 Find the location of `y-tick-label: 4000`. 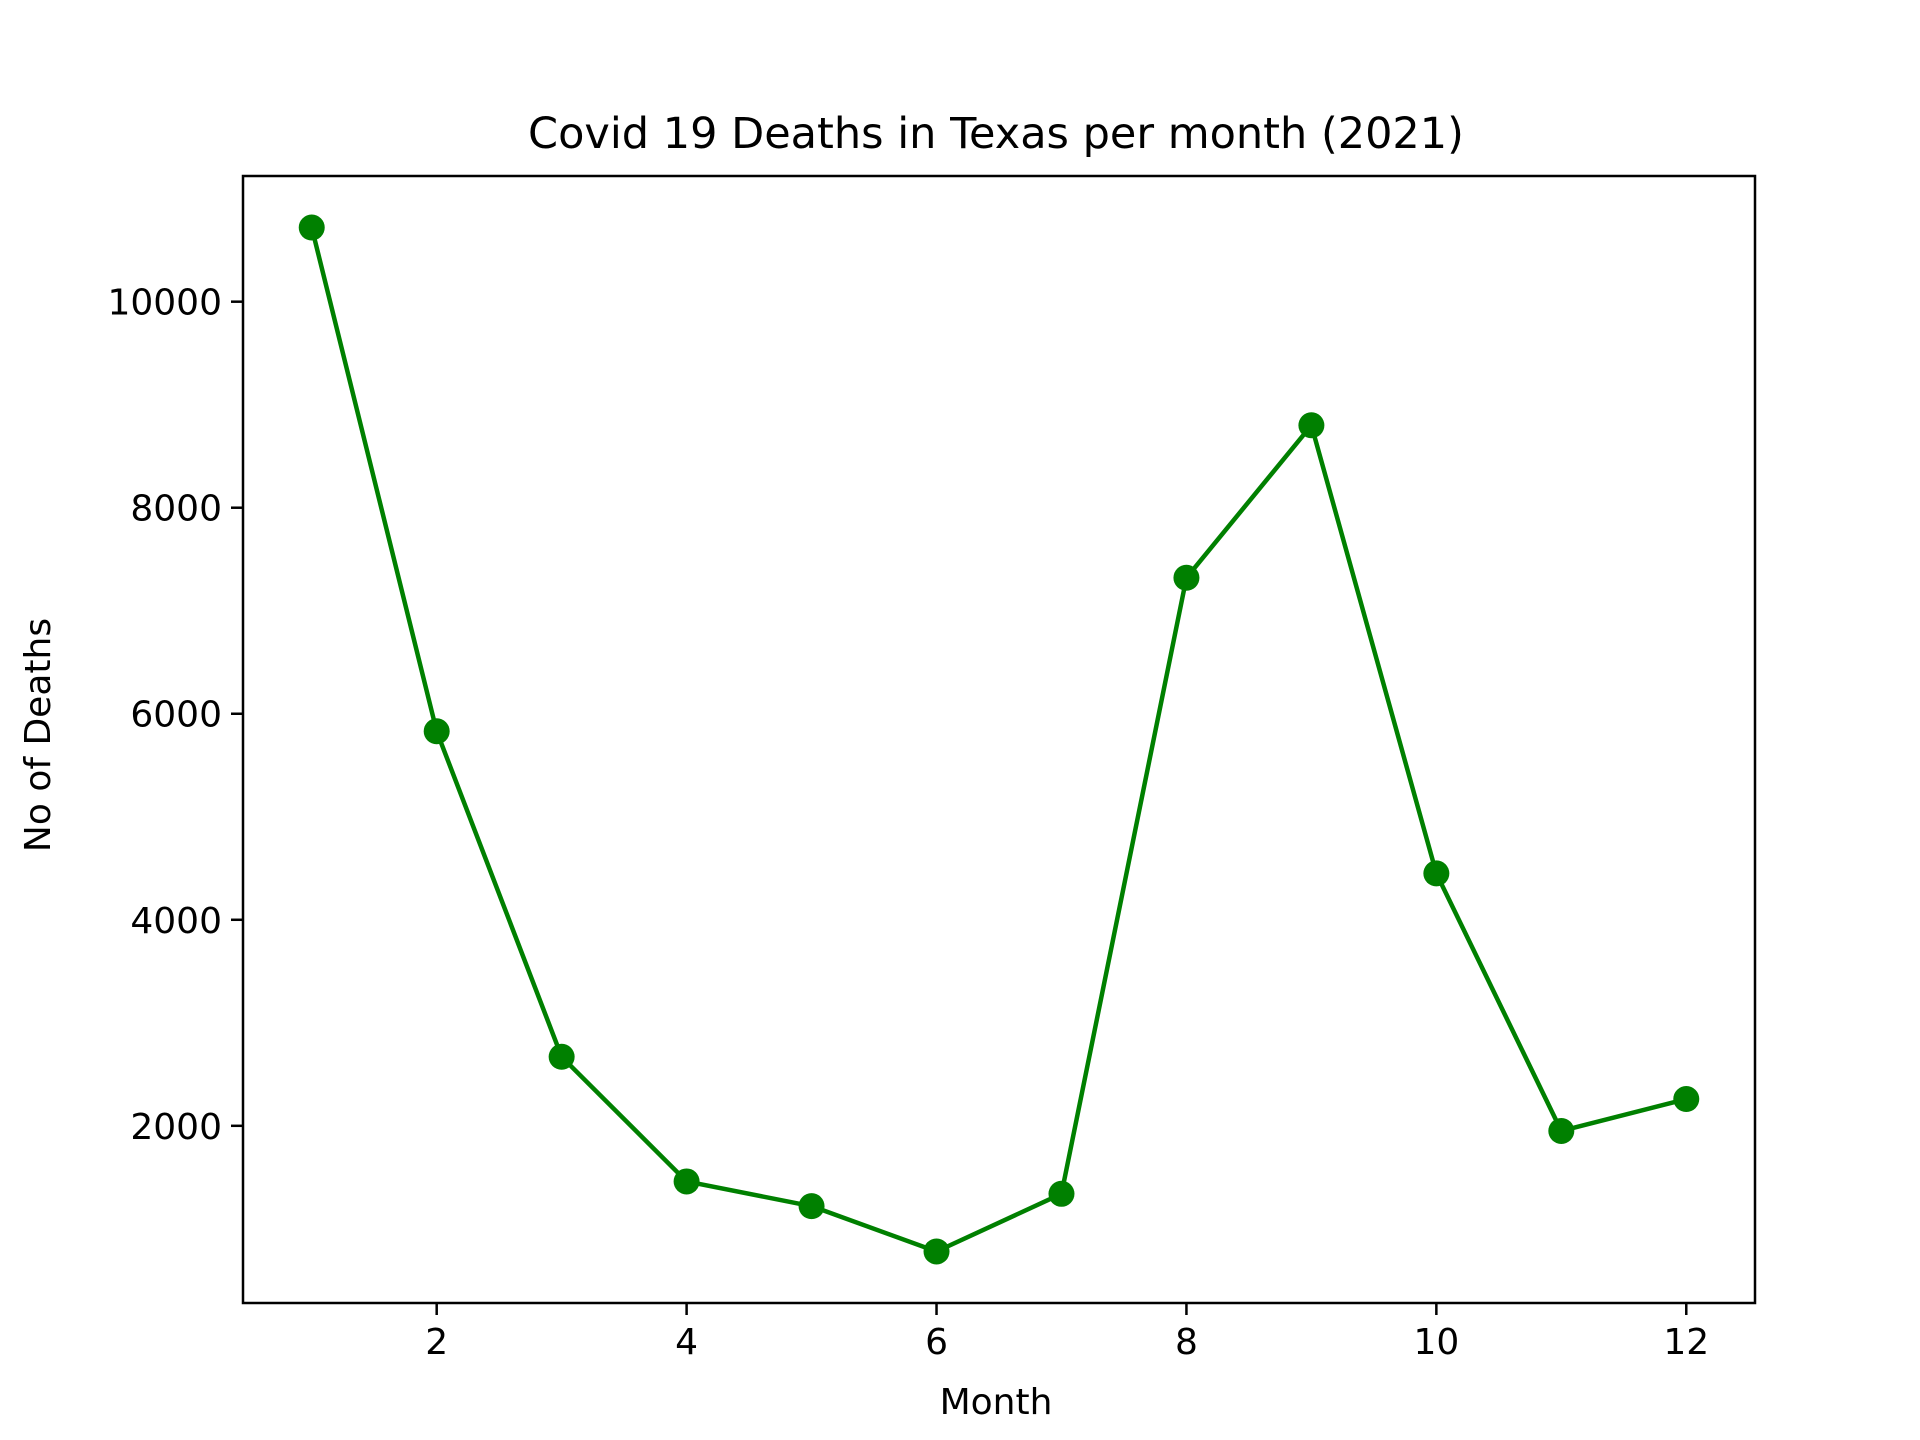

y-tick-label: 4000 is located at coordinates (176, 921).